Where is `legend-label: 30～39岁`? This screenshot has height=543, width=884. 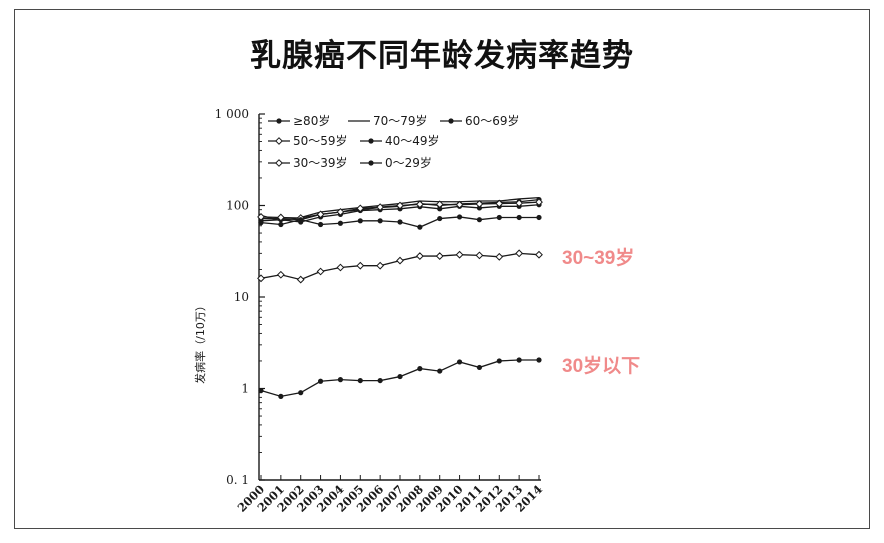 legend-label: 30～39岁 is located at coordinates (320, 162).